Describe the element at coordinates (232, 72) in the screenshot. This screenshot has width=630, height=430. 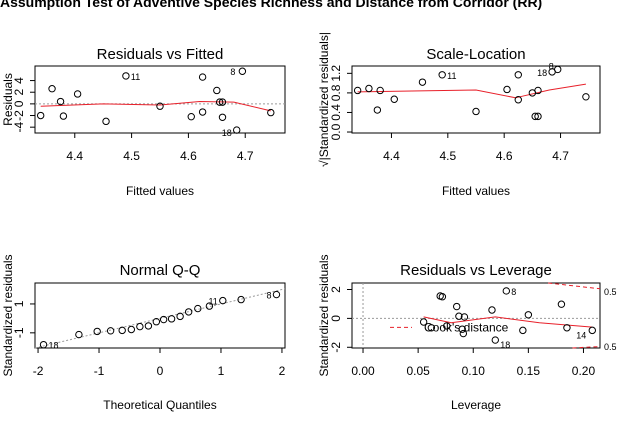
I see `panel-1-point-label: 8` at that location.